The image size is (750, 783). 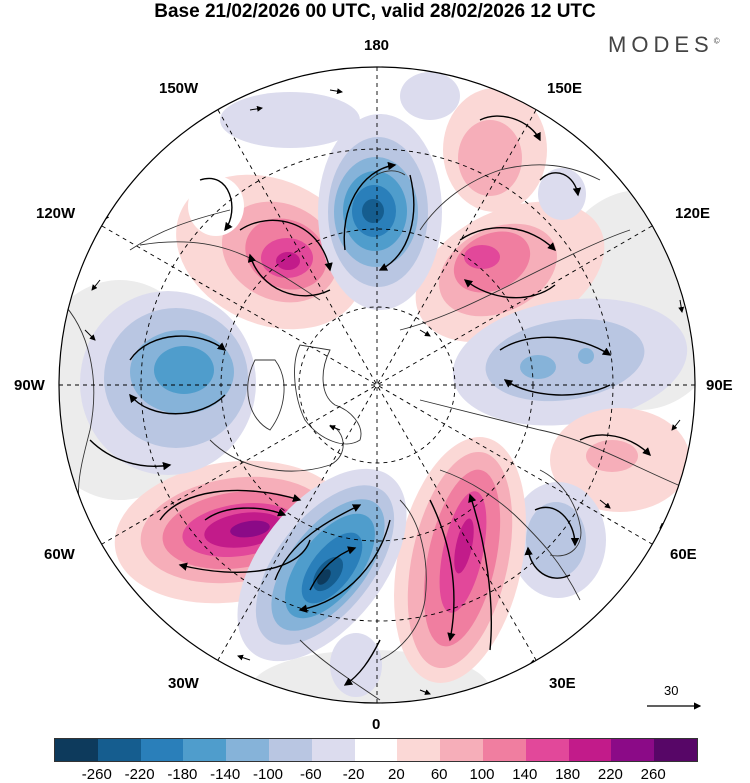 I want to click on colorbar-tick-label: 60, so click(x=439, y=774).